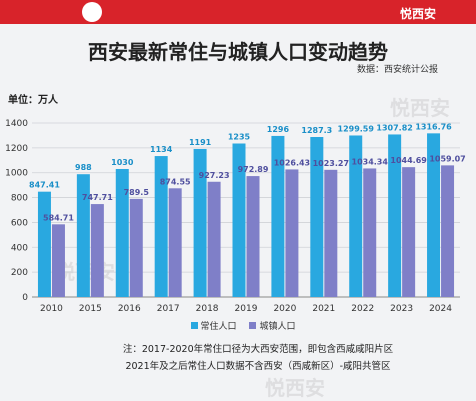 Image resolution: width=476 pixels, height=401 pixels. What do you see at coordinates (19, 223) in the screenshot?
I see `y-tick-label: 600` at bounding box center [19, 223].